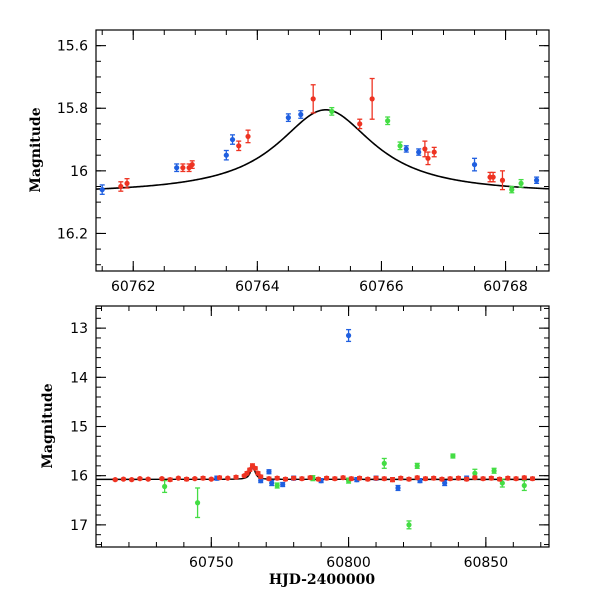  I want to click on bottom-x-tick-label: 60850, so click(486, 563).